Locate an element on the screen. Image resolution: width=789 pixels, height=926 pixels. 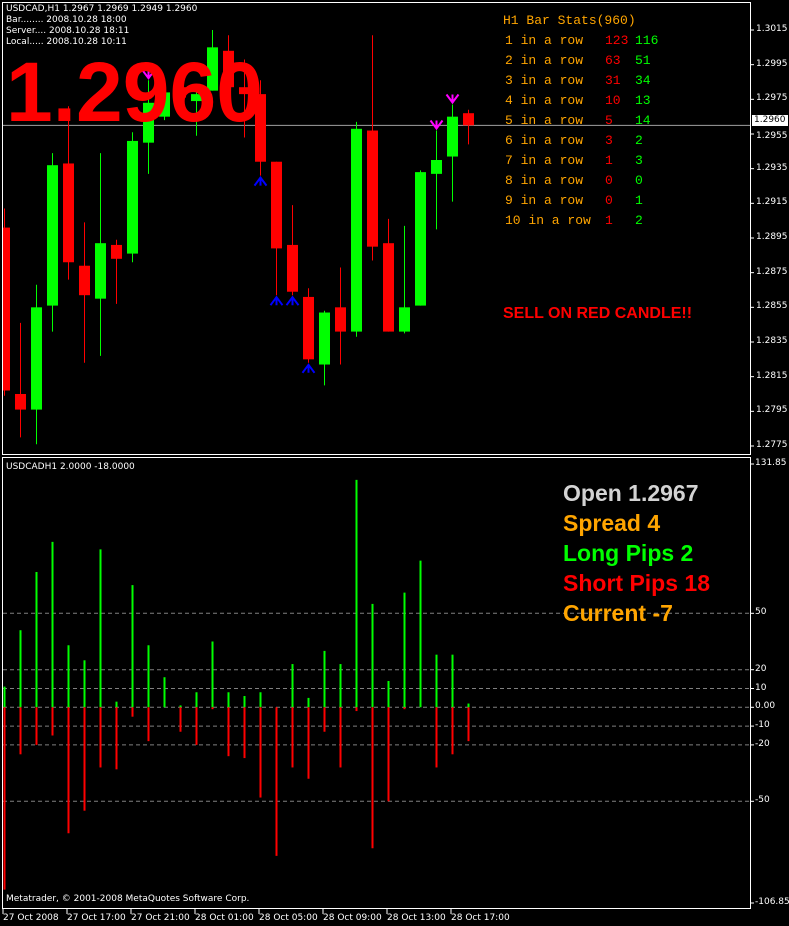
y-tick-label: 1.2935 is located at coordinates (772, 167).